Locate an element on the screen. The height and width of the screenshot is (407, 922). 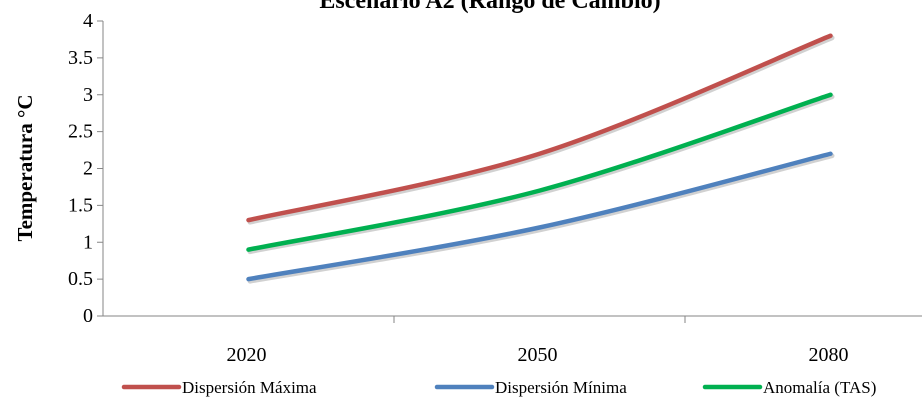
x-axis-ticks: 2020 2050 2080 is located at coordinates (538, 341).